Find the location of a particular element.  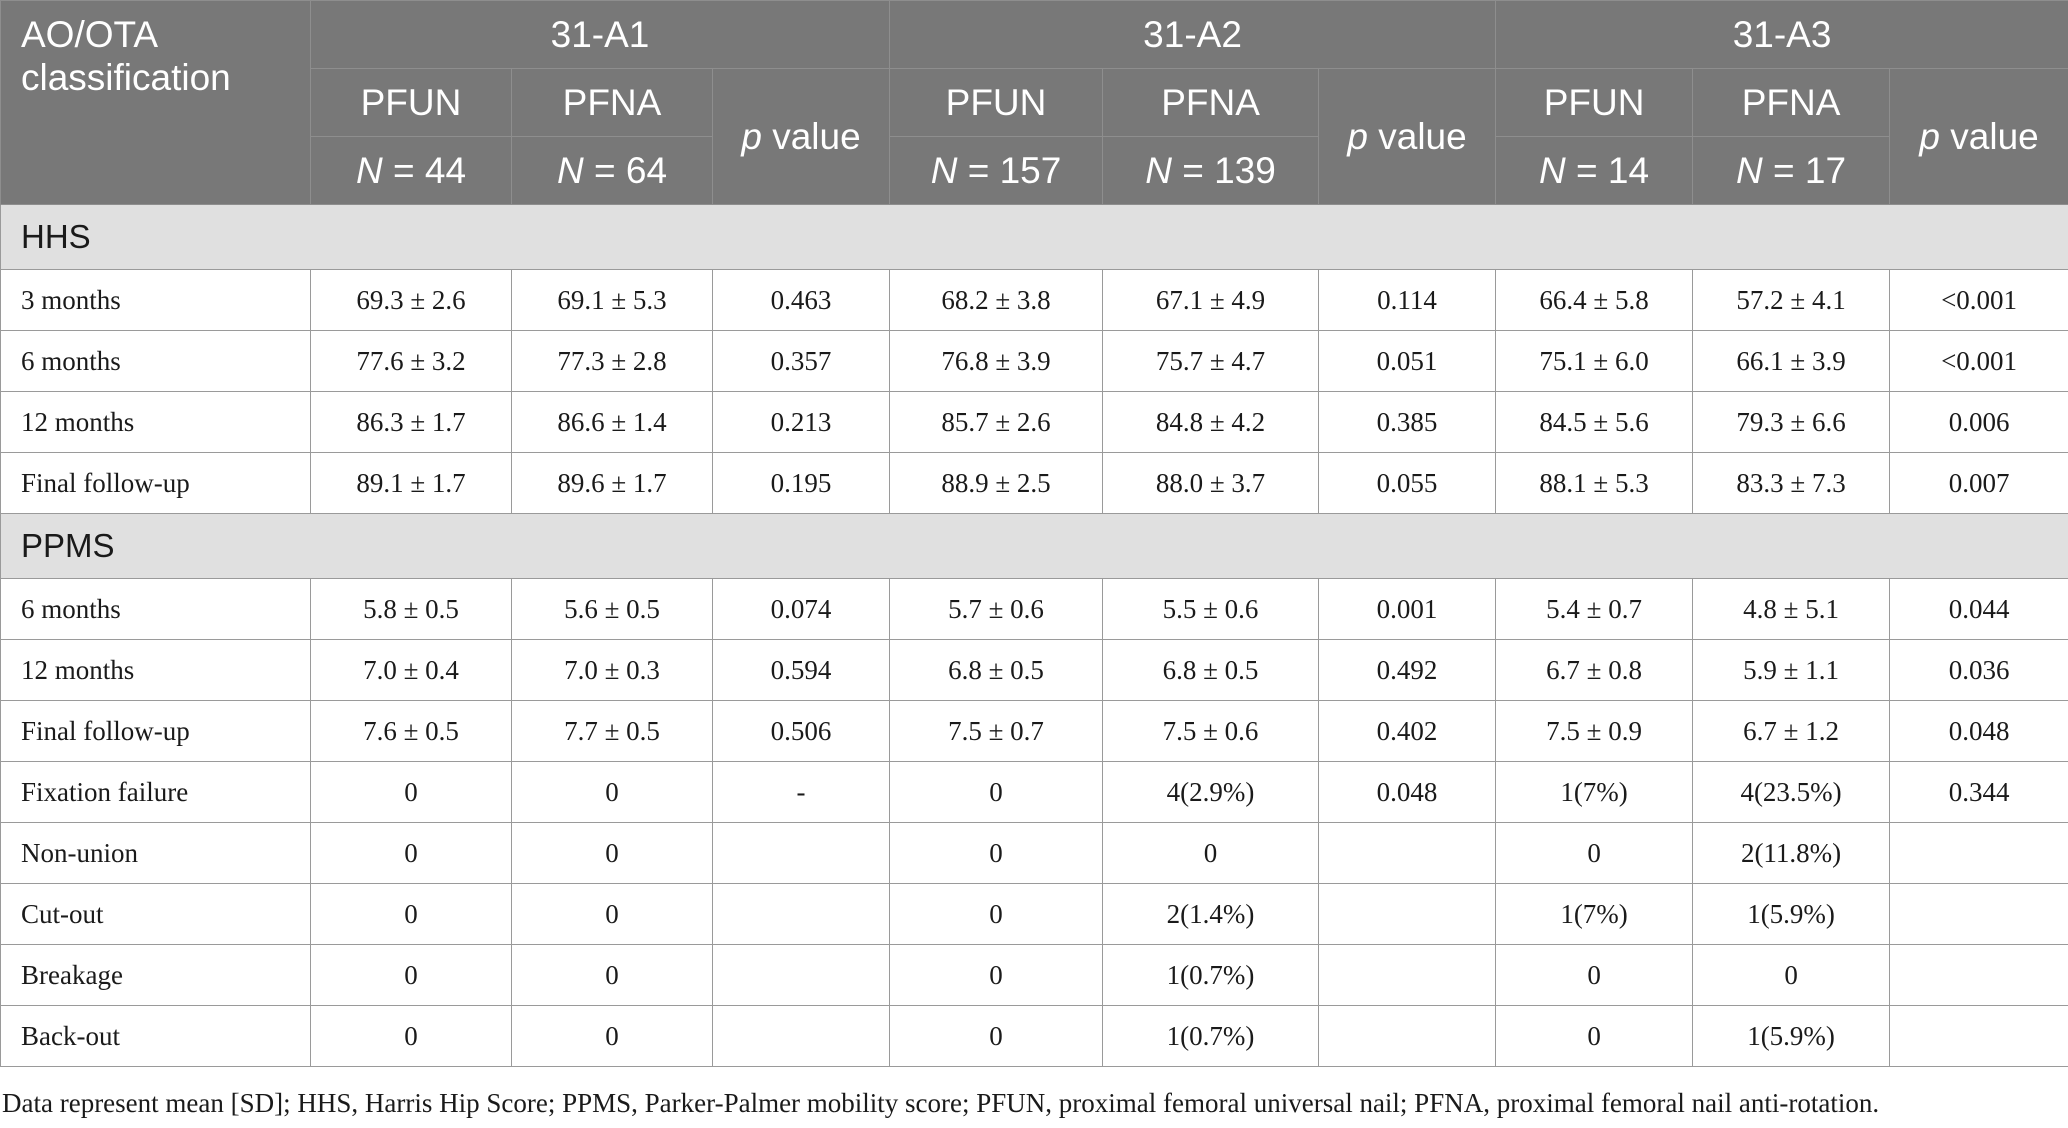

table-row: Cut-out 0 0 0 2(1.4%) 1(7%) 1(5.9%) is located at coordinates (1034, 914).